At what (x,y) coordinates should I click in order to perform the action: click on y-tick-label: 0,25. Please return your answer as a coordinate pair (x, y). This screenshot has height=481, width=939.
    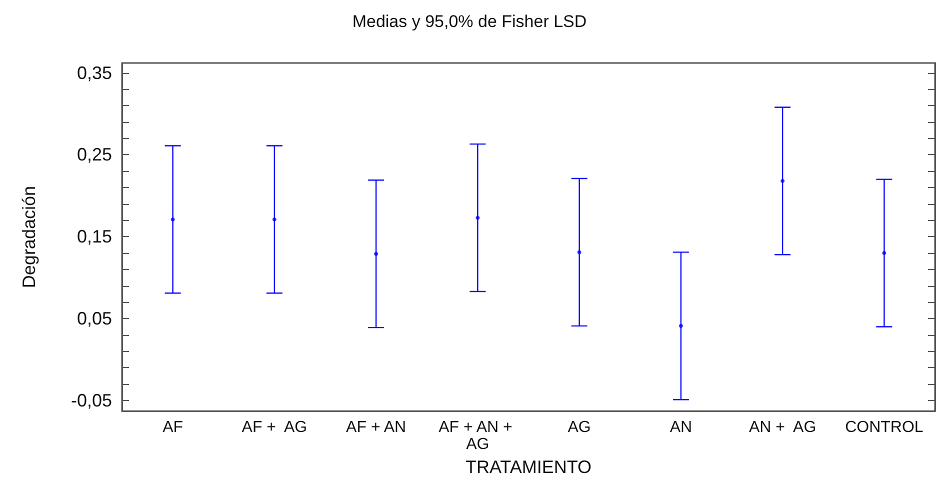
    Looking at the image, I should click on (94, 154).